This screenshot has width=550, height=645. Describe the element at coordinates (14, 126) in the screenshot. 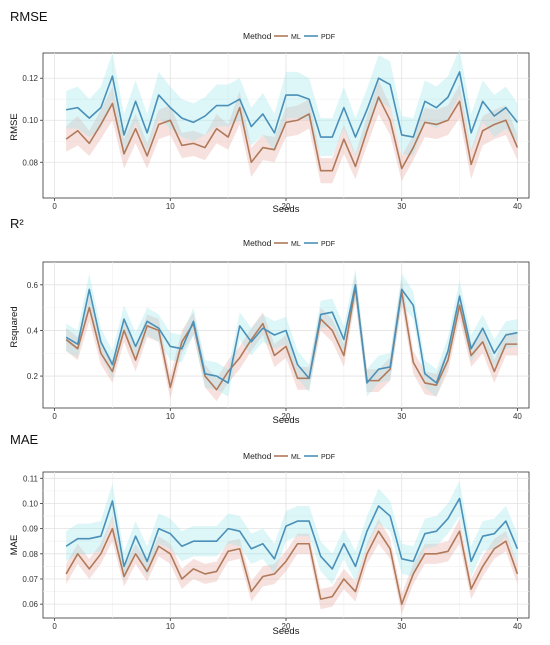

I see `y-axis-label: RMSE` at that location.